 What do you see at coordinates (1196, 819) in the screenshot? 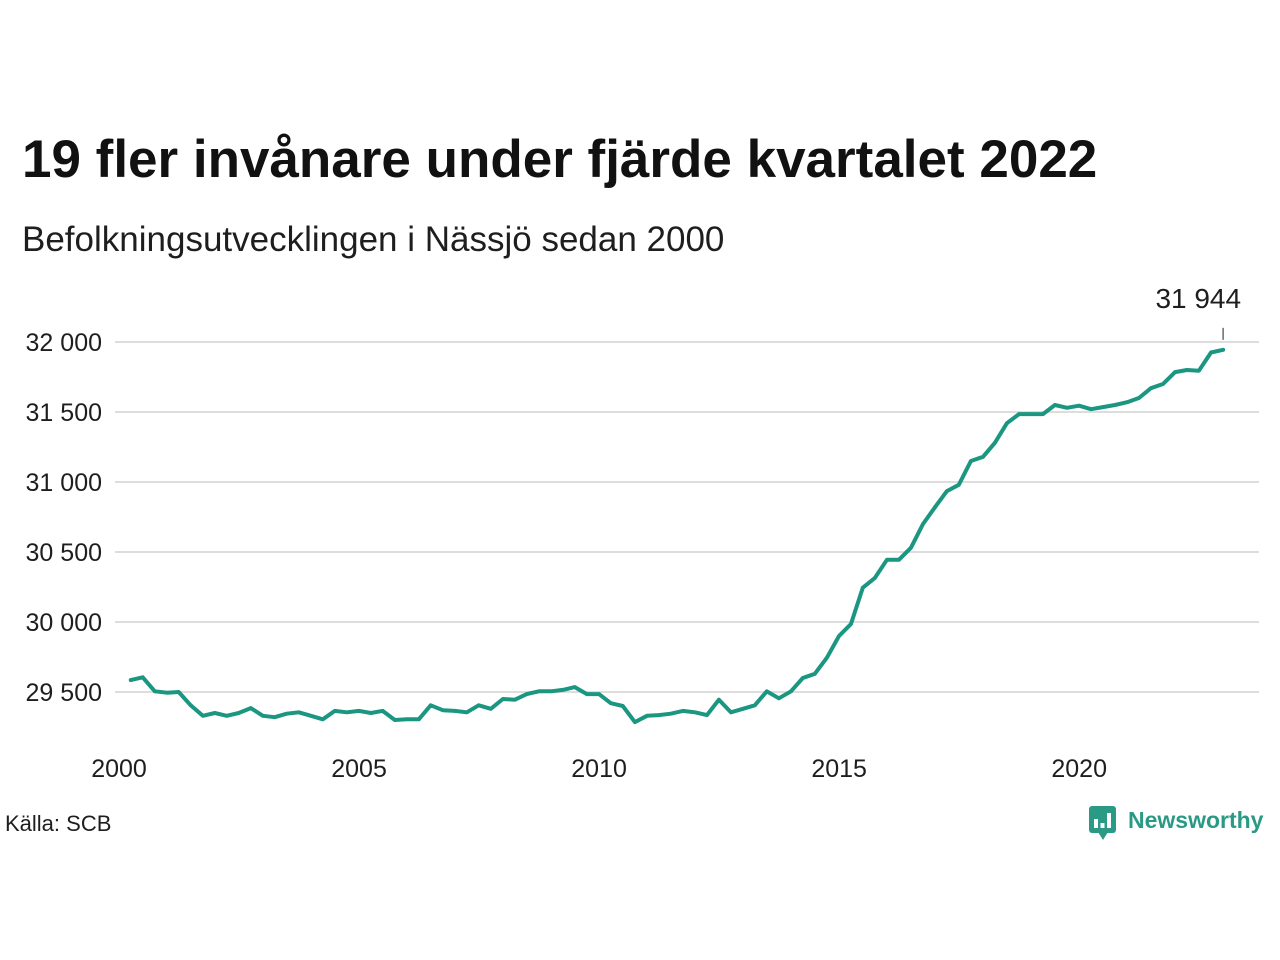
I see `logo-wordmark: Newsworthy` at bounding box center [1196, 819].